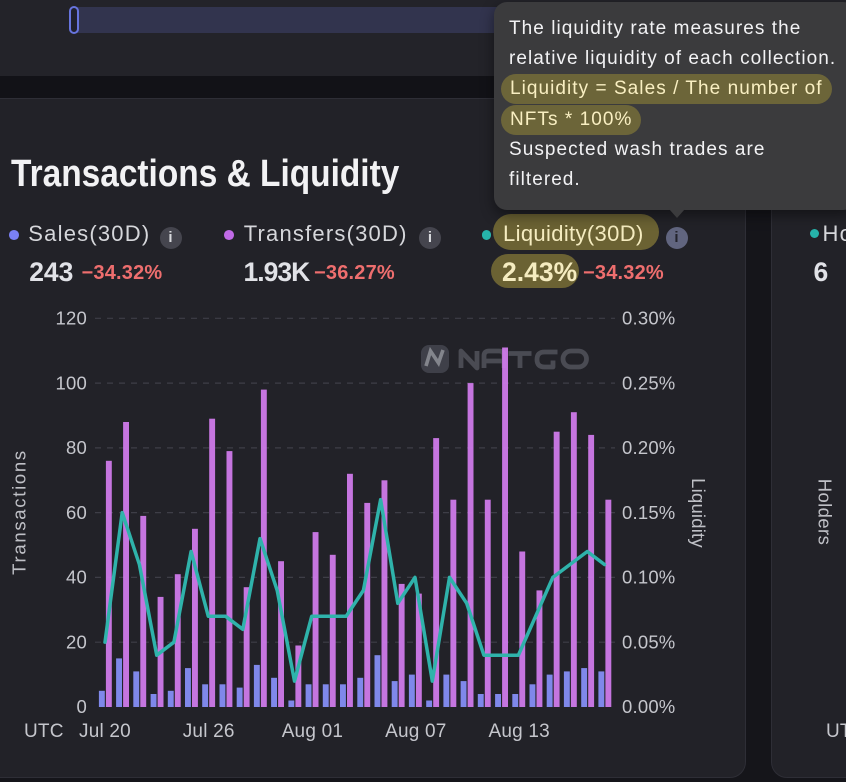 Image resolution: width=846 pixels, height=782 pixels. Describe the element at coordinates (71, 318) in the screenshot. I see `svg-text: 120` at that location.